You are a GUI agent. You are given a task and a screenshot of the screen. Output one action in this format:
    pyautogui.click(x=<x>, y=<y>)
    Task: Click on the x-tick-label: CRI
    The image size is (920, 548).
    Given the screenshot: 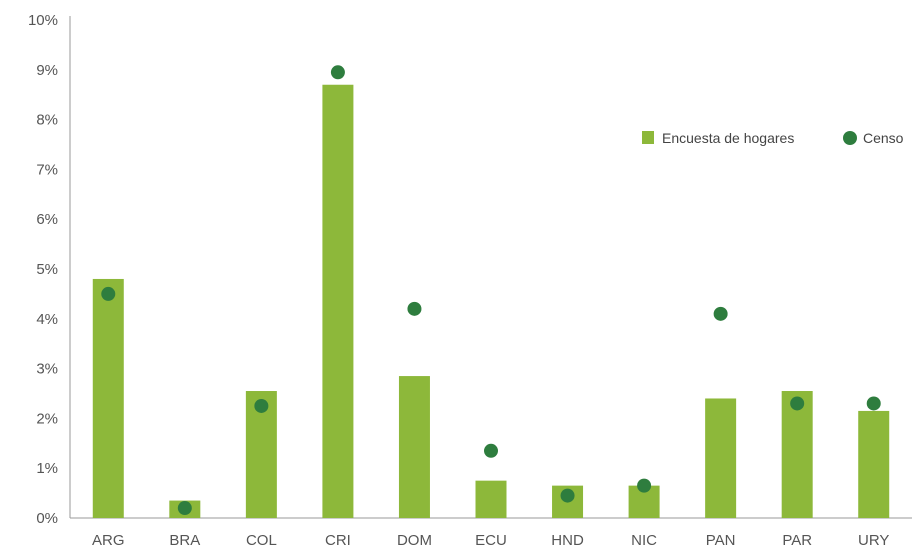 What is the action you would take?
    pyautogui.click(x=338, y=540)
    